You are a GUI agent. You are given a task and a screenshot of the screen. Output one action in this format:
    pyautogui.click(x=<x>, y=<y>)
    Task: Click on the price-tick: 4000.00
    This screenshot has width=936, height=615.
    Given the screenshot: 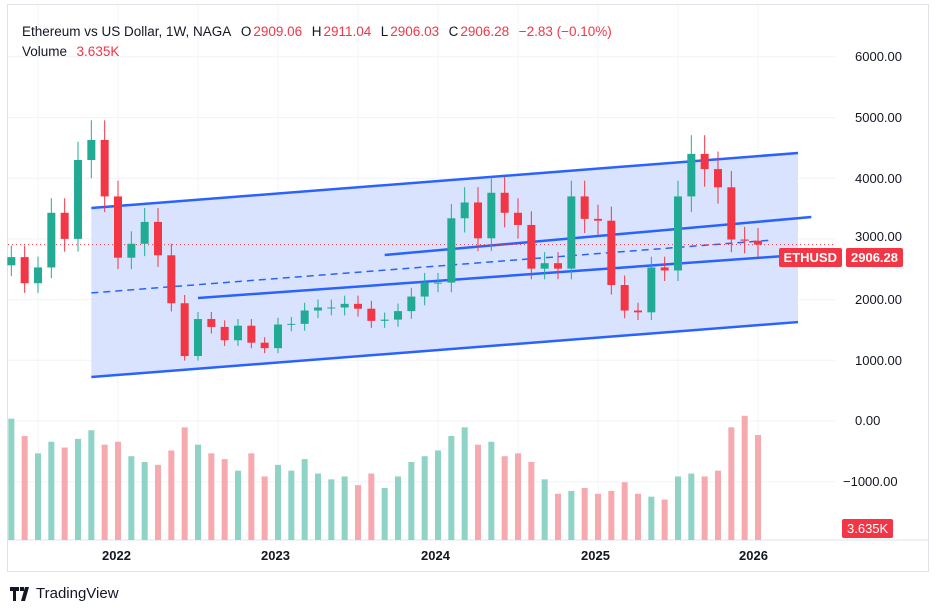 What is the action you would take?
    pyautogui.click(x=878, y=178)
    